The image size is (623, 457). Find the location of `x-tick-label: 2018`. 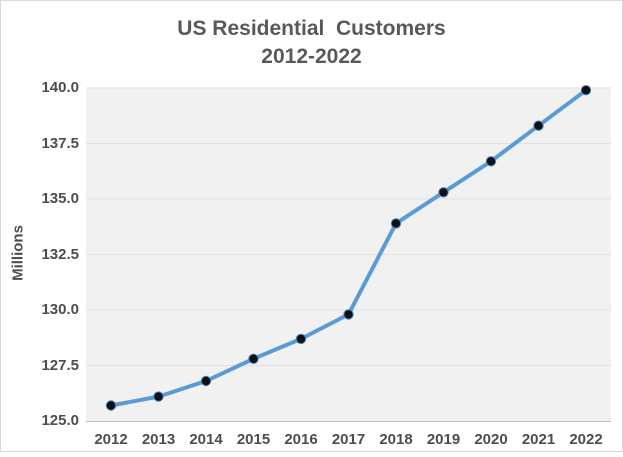

x-tick-label: 2018 is located at coordinates (396, 439).